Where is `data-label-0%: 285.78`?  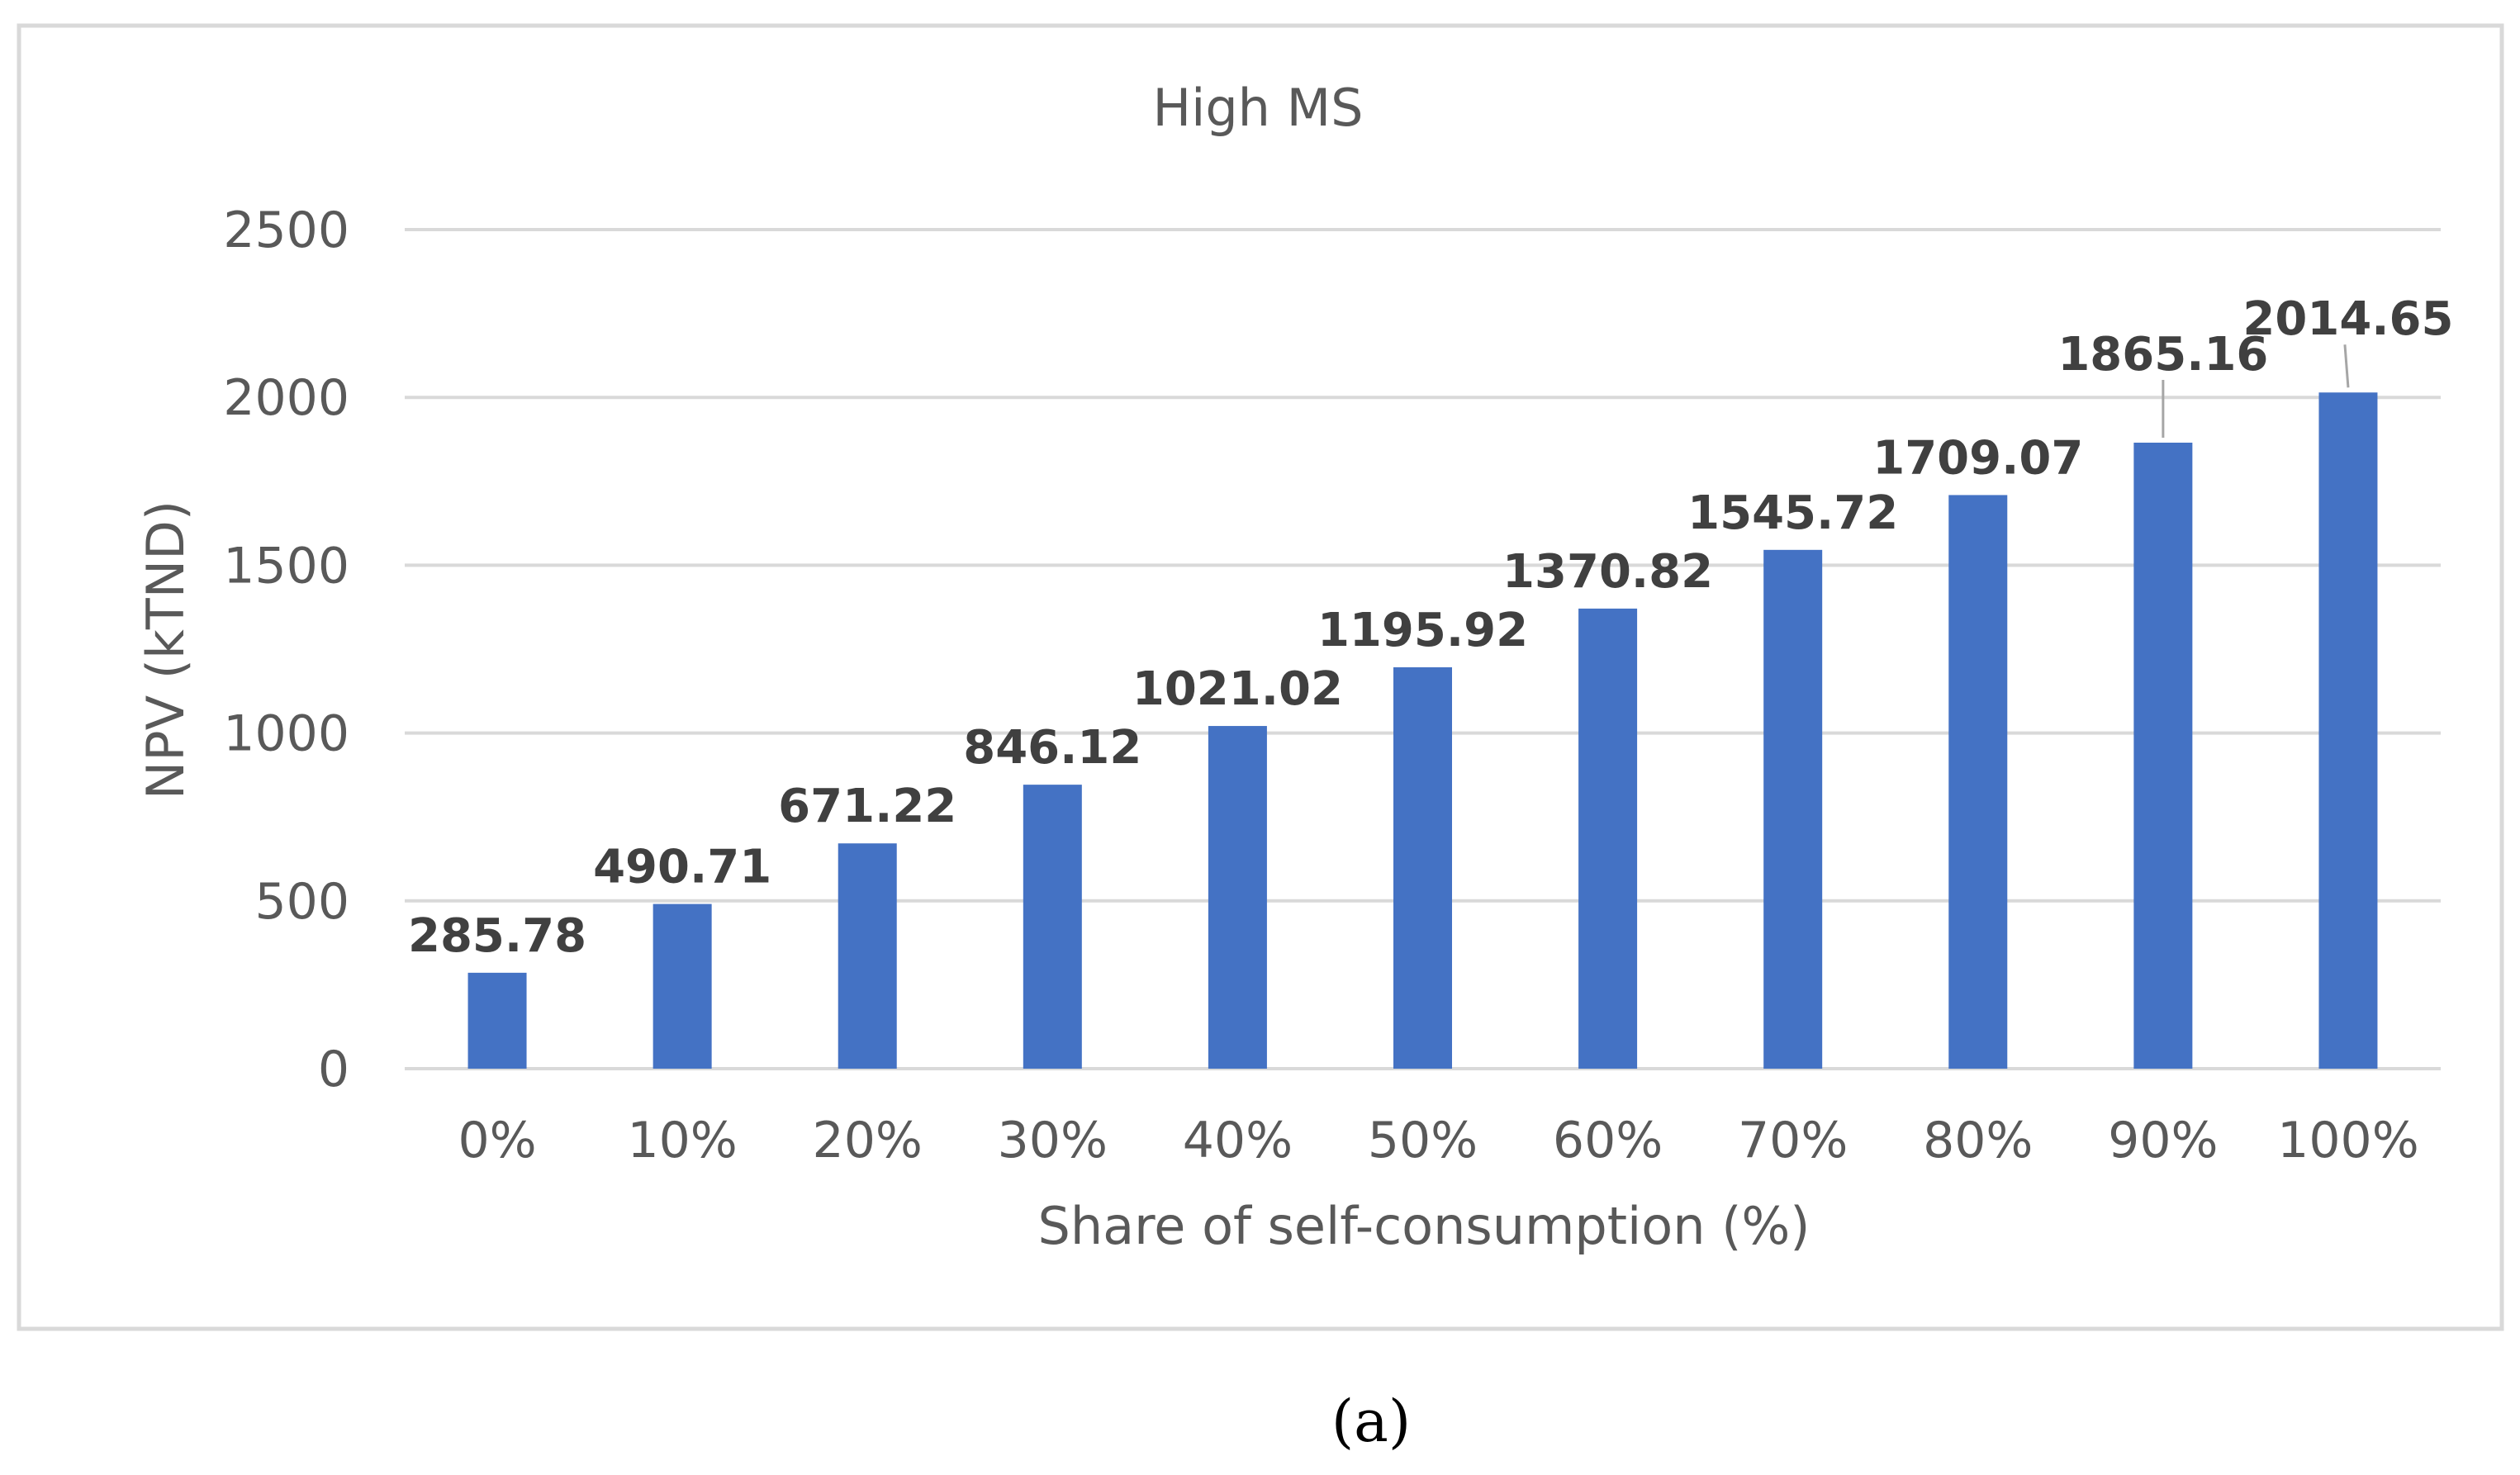
data-label-0%: 285.78 is located at coordinates (497, 936).